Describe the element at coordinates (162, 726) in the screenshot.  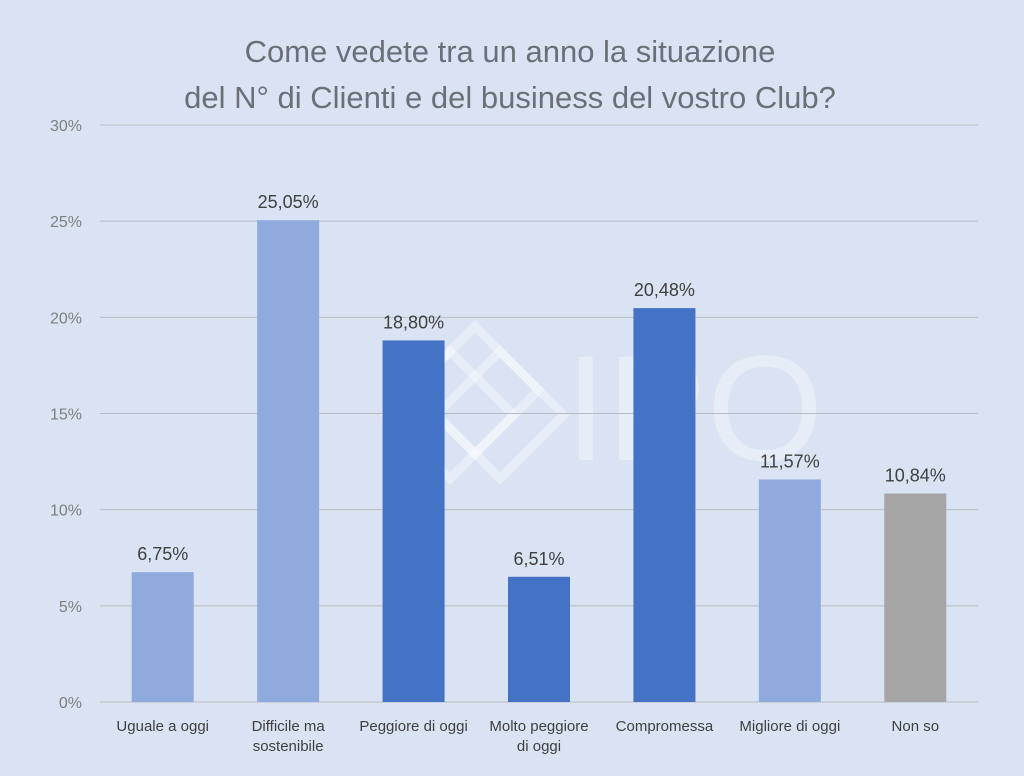
I see `x-tick-label: Uguale a oggi` at that location.